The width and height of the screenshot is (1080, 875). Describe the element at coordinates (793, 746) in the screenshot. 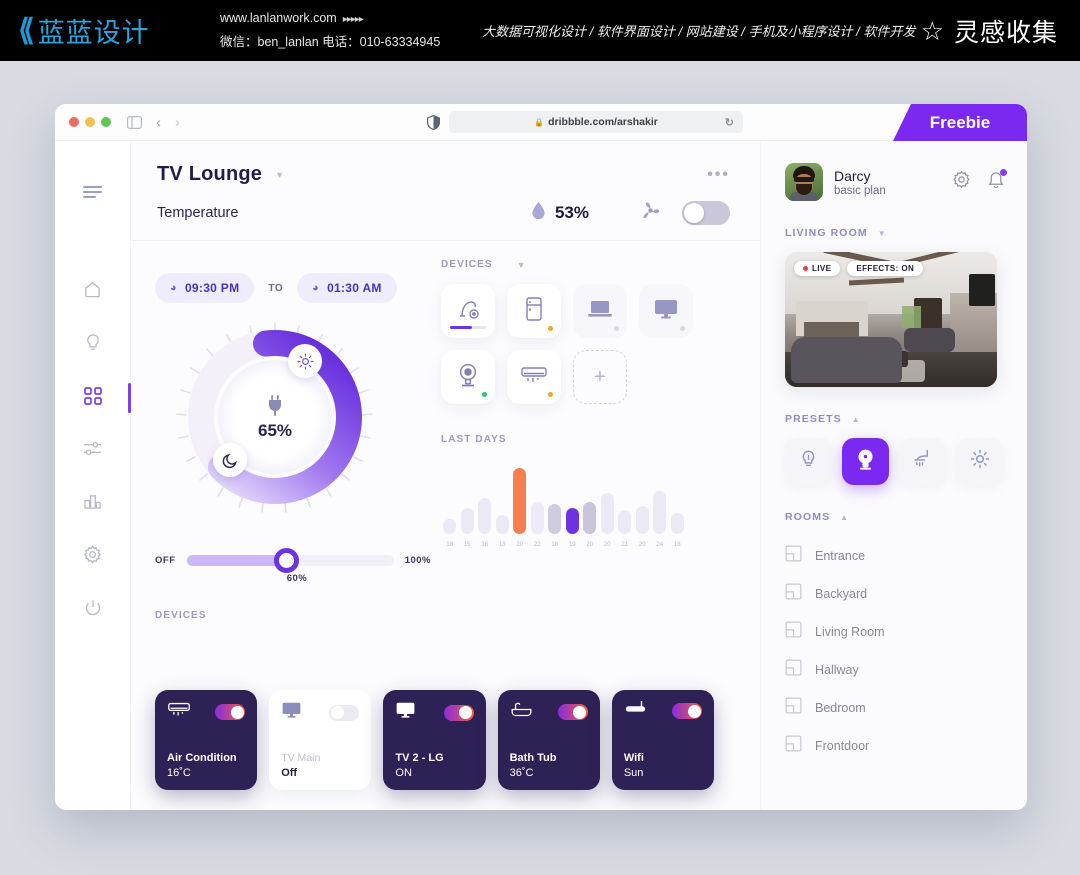

I see `room-icon` at that location.